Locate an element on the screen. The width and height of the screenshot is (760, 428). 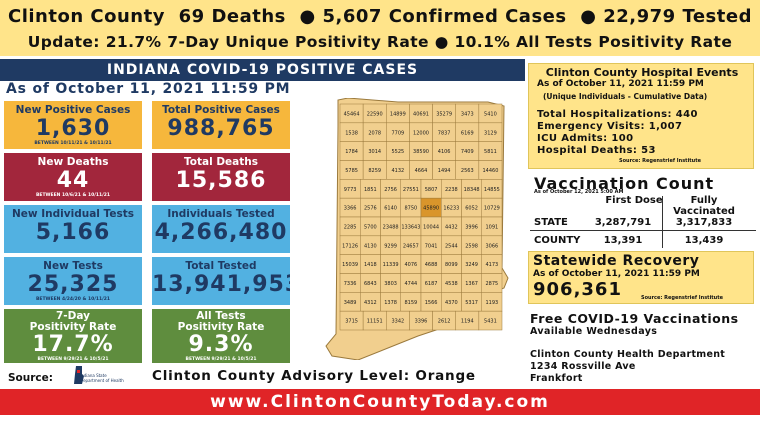
footer-url: www.ClintonCountyToday.com is located at coordinates (380, 402).